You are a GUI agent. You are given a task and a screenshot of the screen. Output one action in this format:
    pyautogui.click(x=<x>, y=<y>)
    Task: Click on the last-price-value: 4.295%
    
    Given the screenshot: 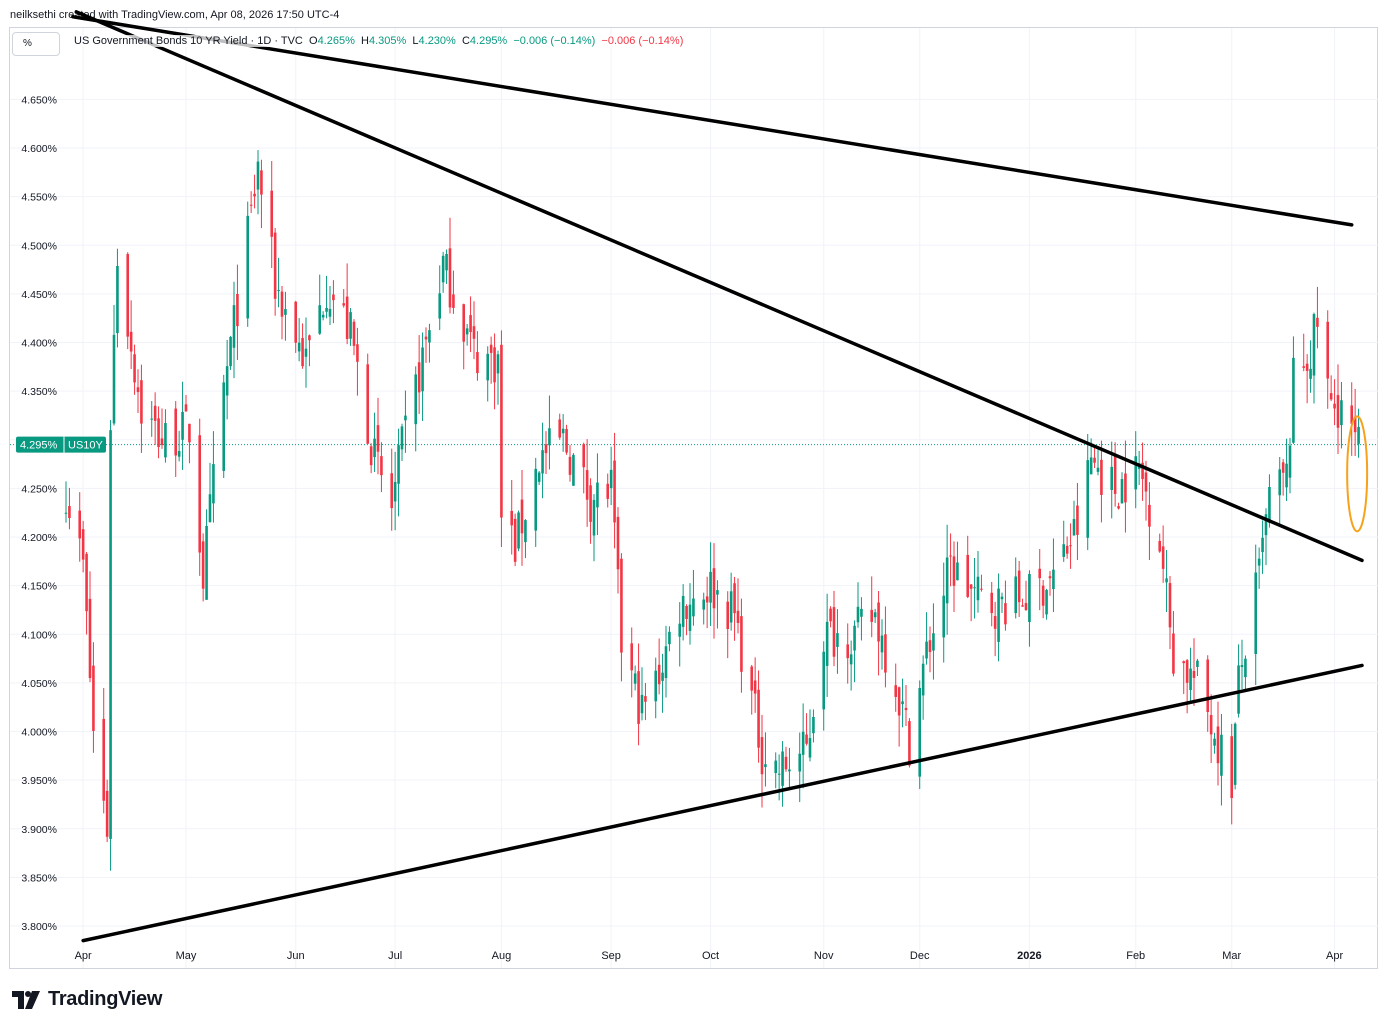 What is the action you would take?
    pyautogui.click(x=39, y=446)
    